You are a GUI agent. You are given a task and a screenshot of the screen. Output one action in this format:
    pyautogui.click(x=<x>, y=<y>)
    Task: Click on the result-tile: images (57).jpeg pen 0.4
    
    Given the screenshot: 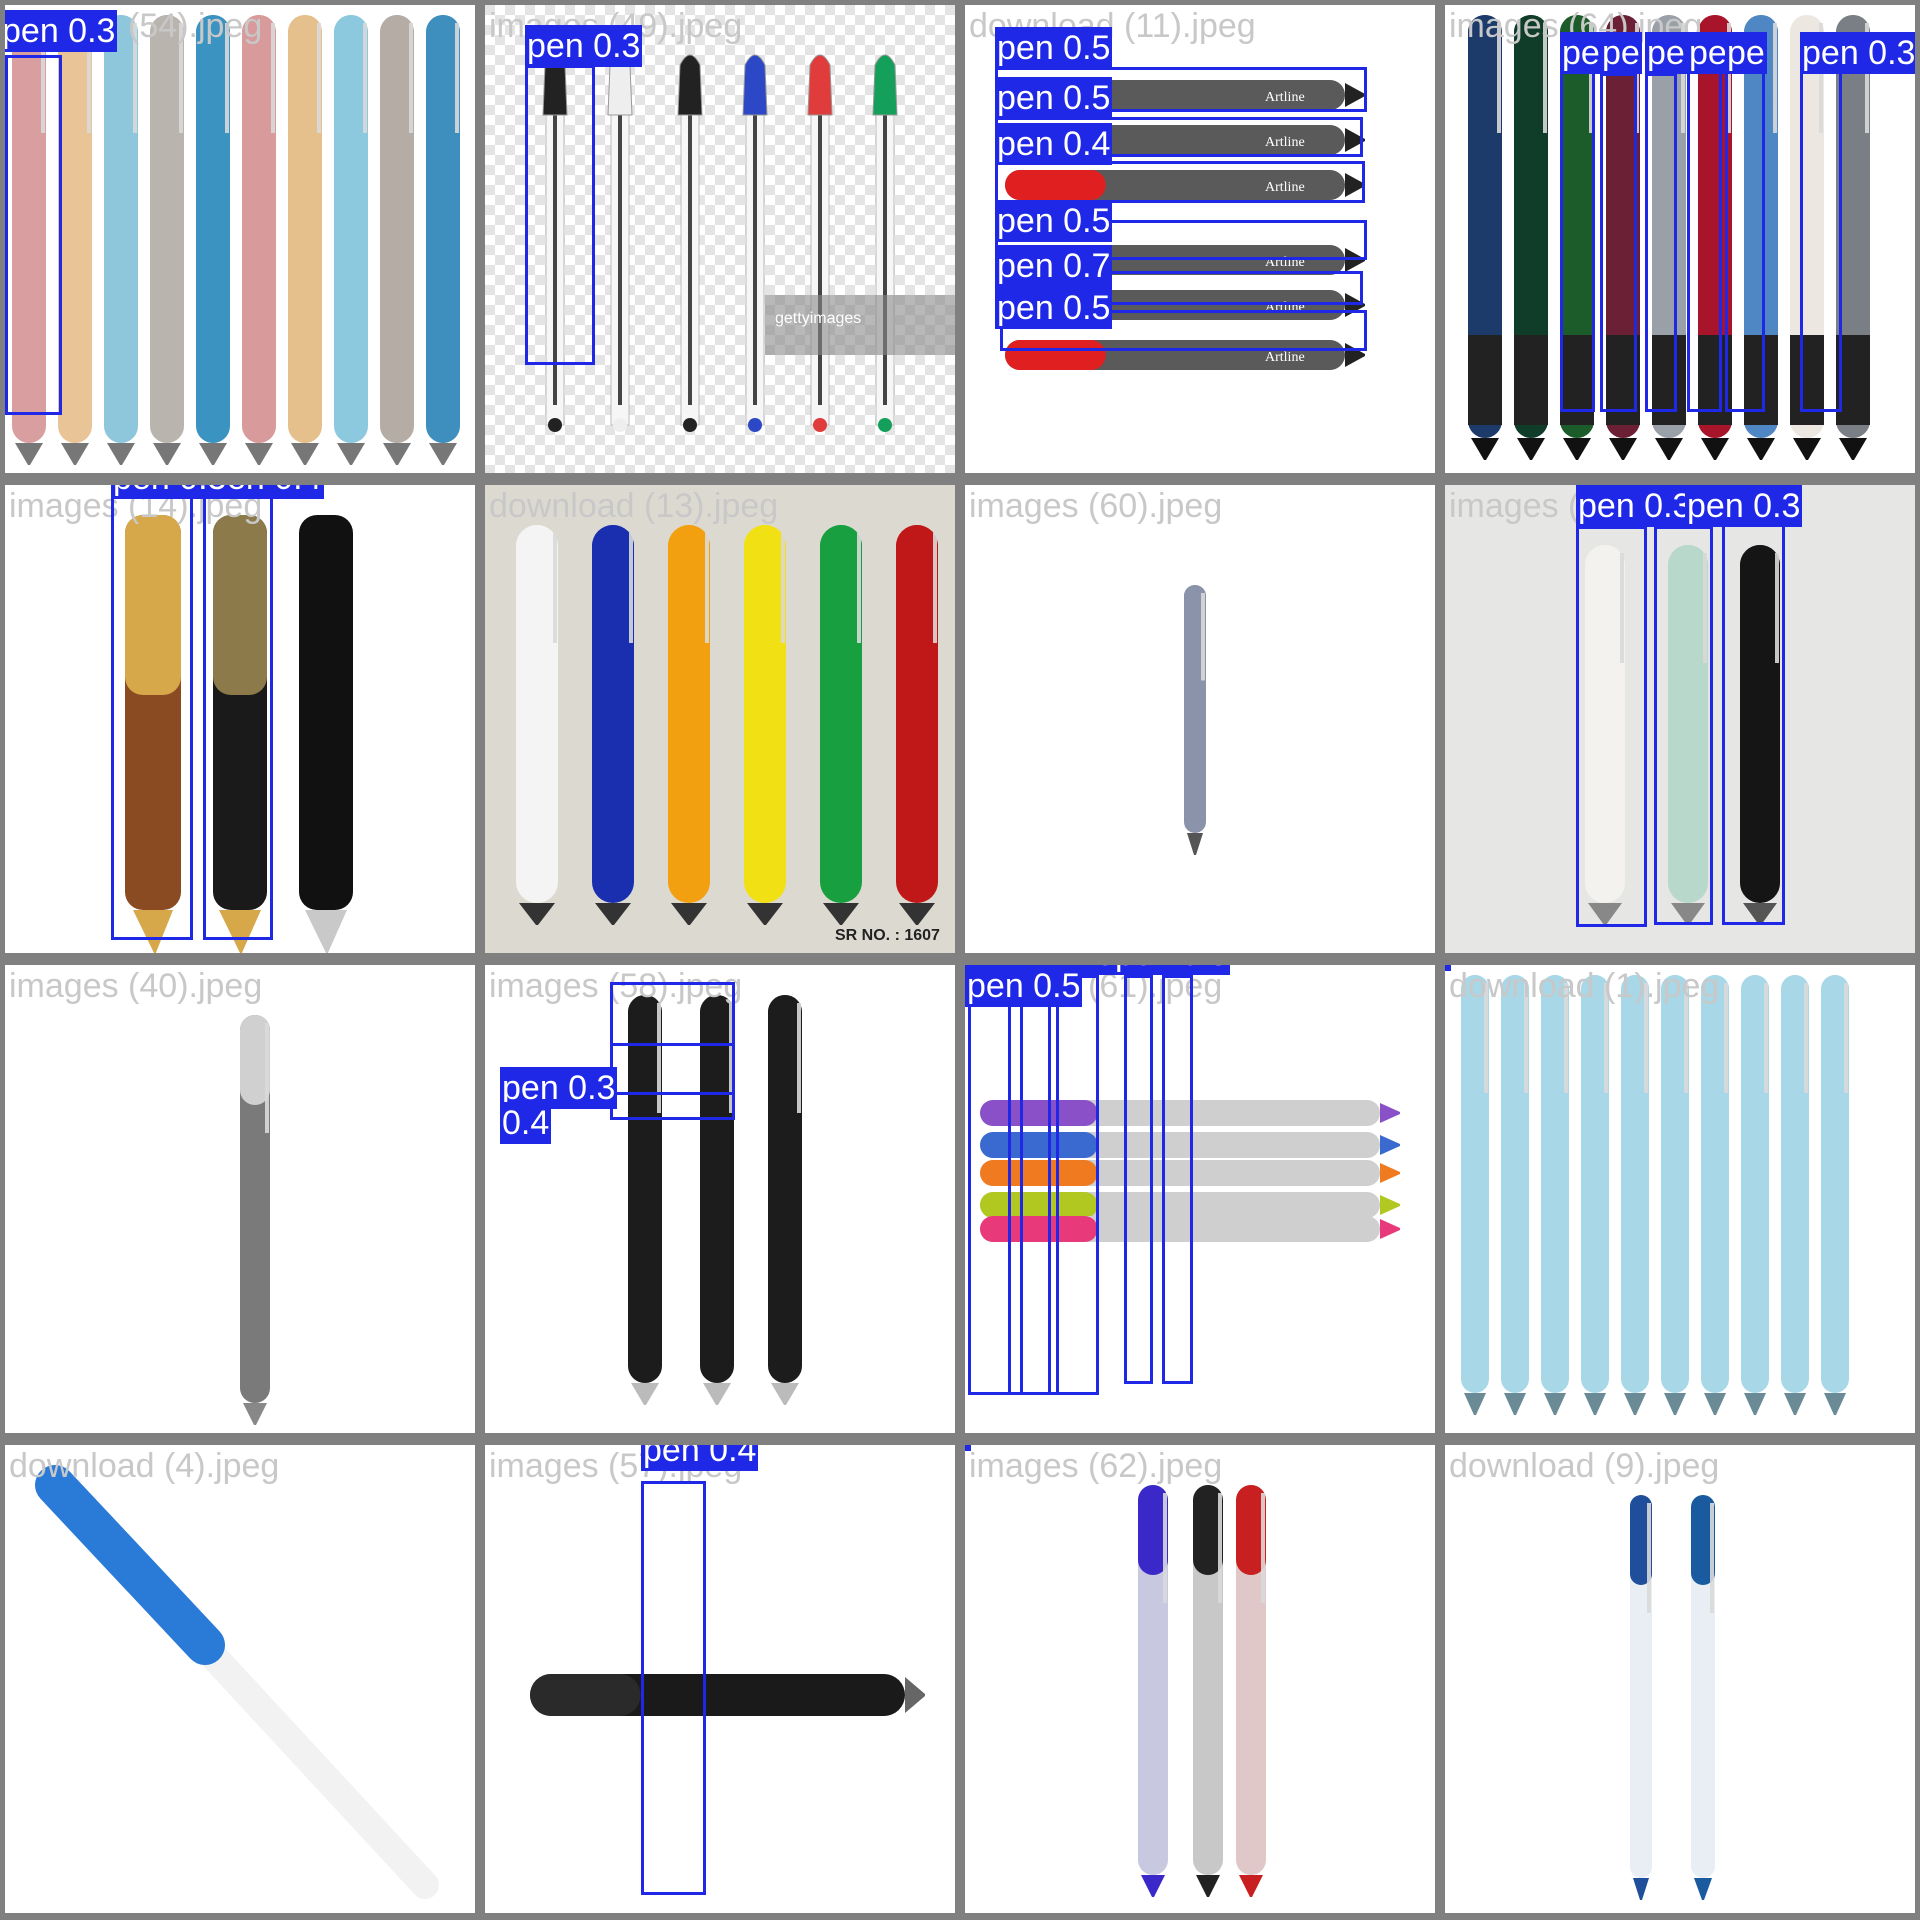 What is the action you would take?
    pyautogui.click(x=720, y=1679)
    